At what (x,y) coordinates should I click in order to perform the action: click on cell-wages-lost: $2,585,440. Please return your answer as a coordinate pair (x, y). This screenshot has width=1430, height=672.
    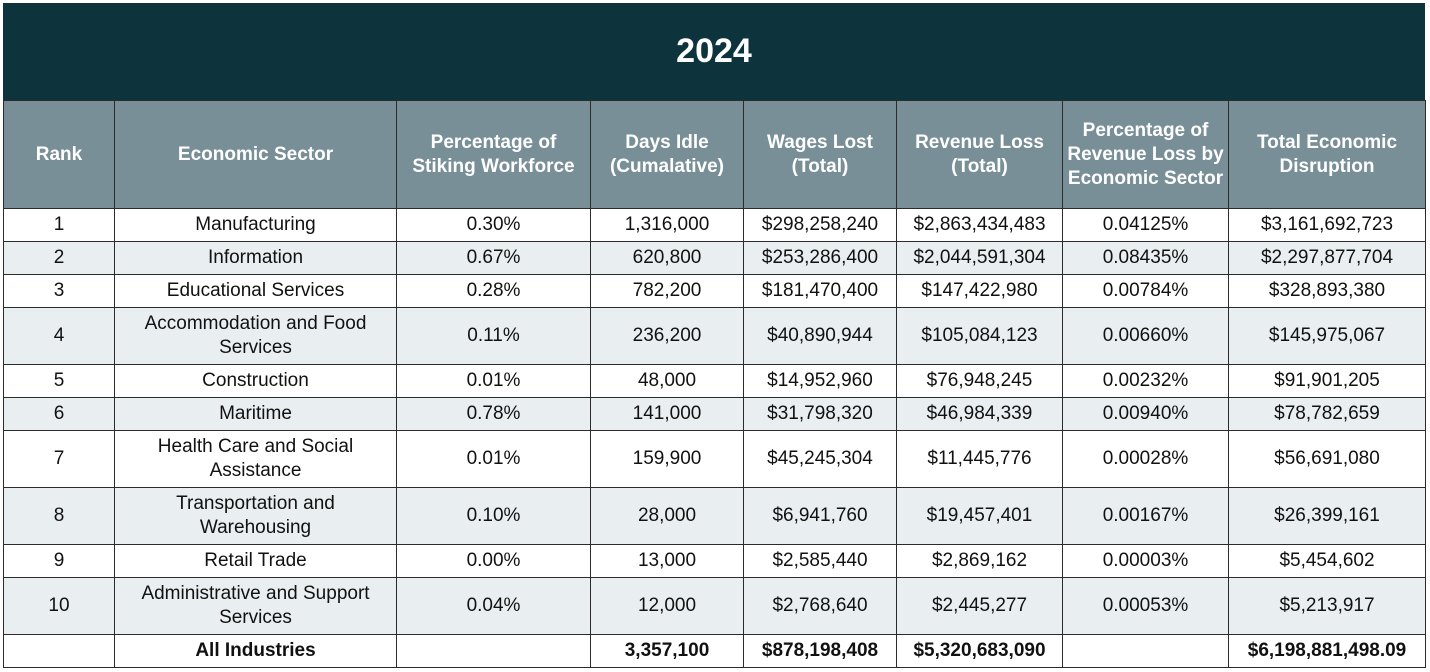
    Looking at the image, I should click on (820, 561).